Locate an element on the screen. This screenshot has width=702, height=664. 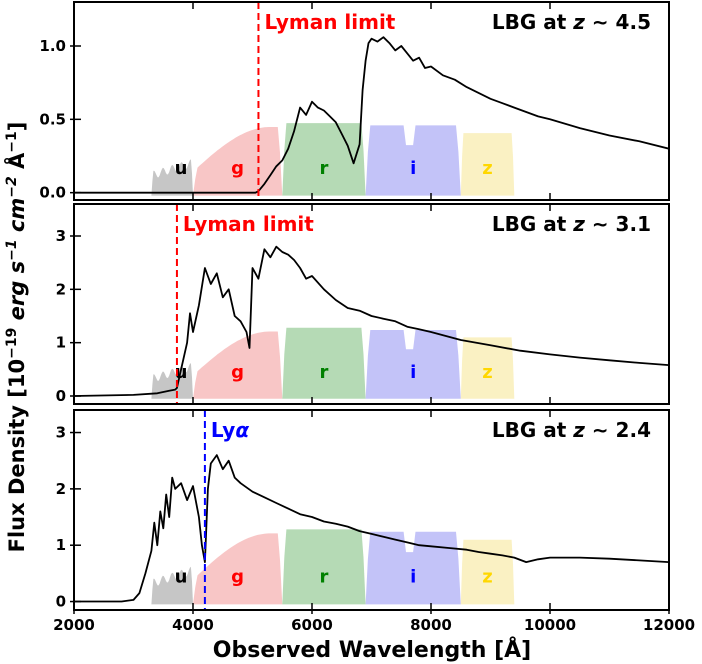
title-text: ∼ 2.4 is located at coordinates (618, 430).